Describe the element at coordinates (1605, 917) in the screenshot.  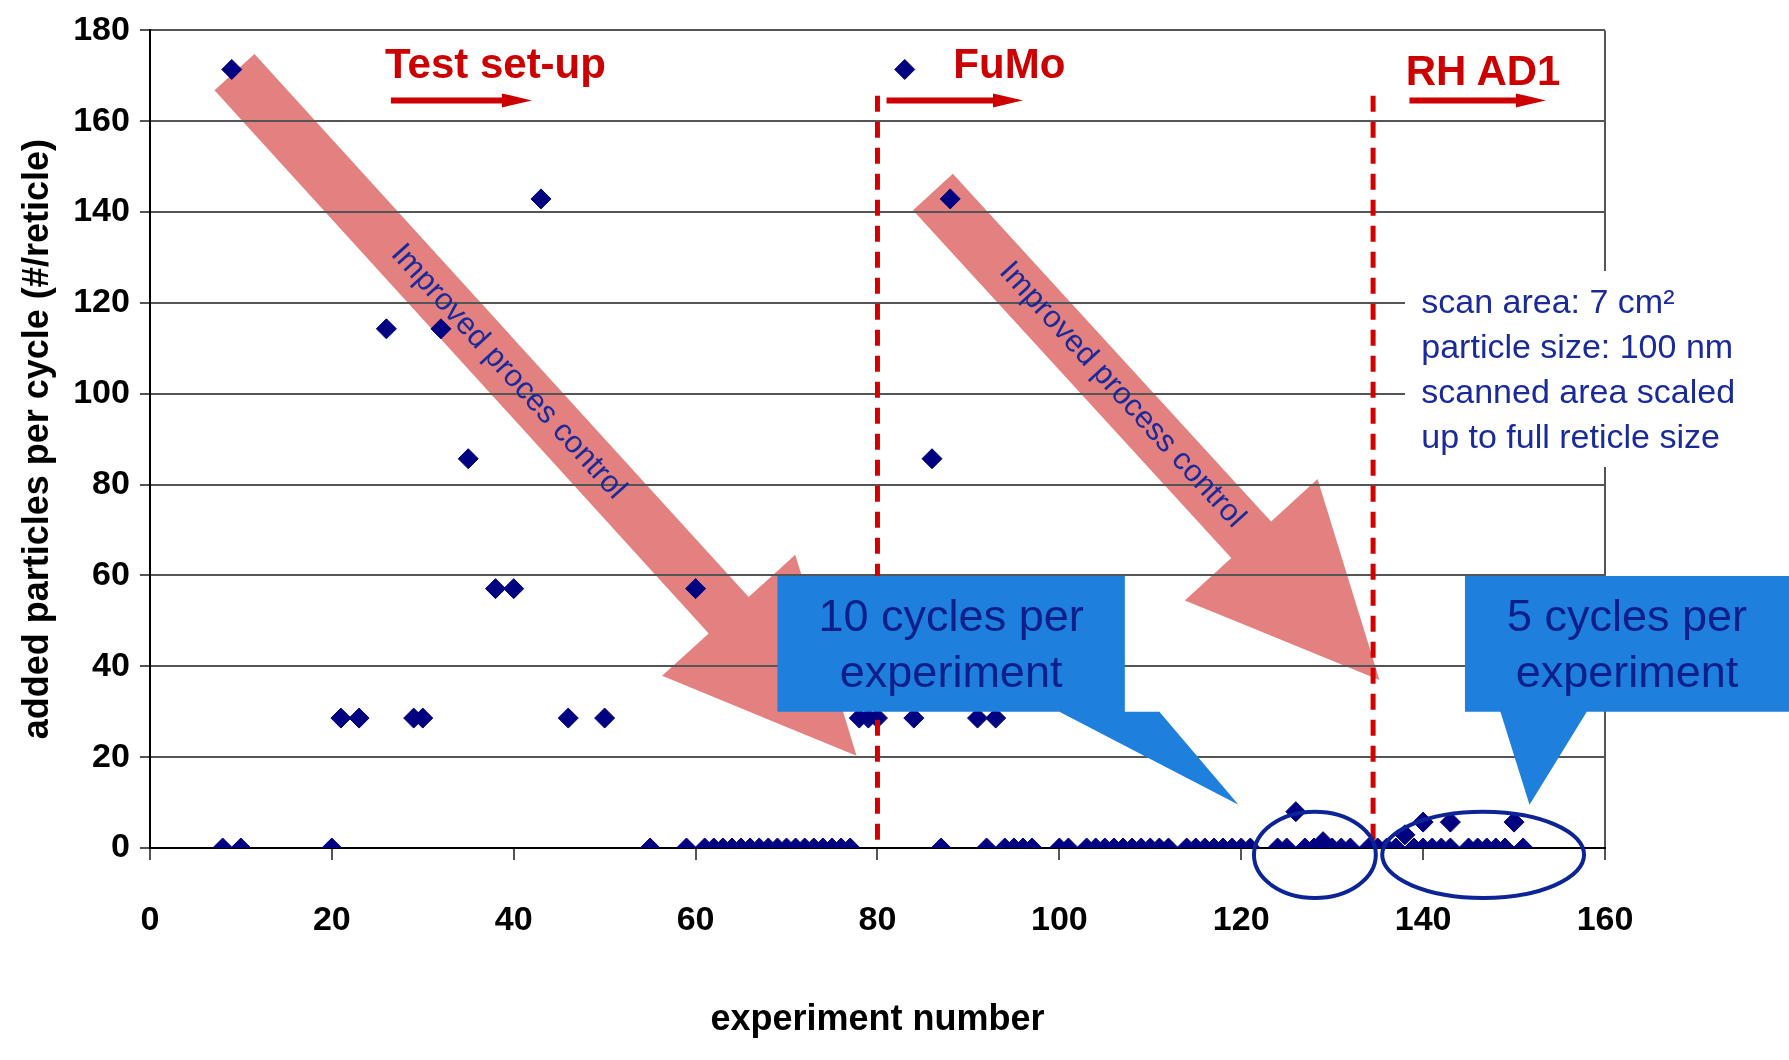
I see `x-tick-label: 160` at that location.